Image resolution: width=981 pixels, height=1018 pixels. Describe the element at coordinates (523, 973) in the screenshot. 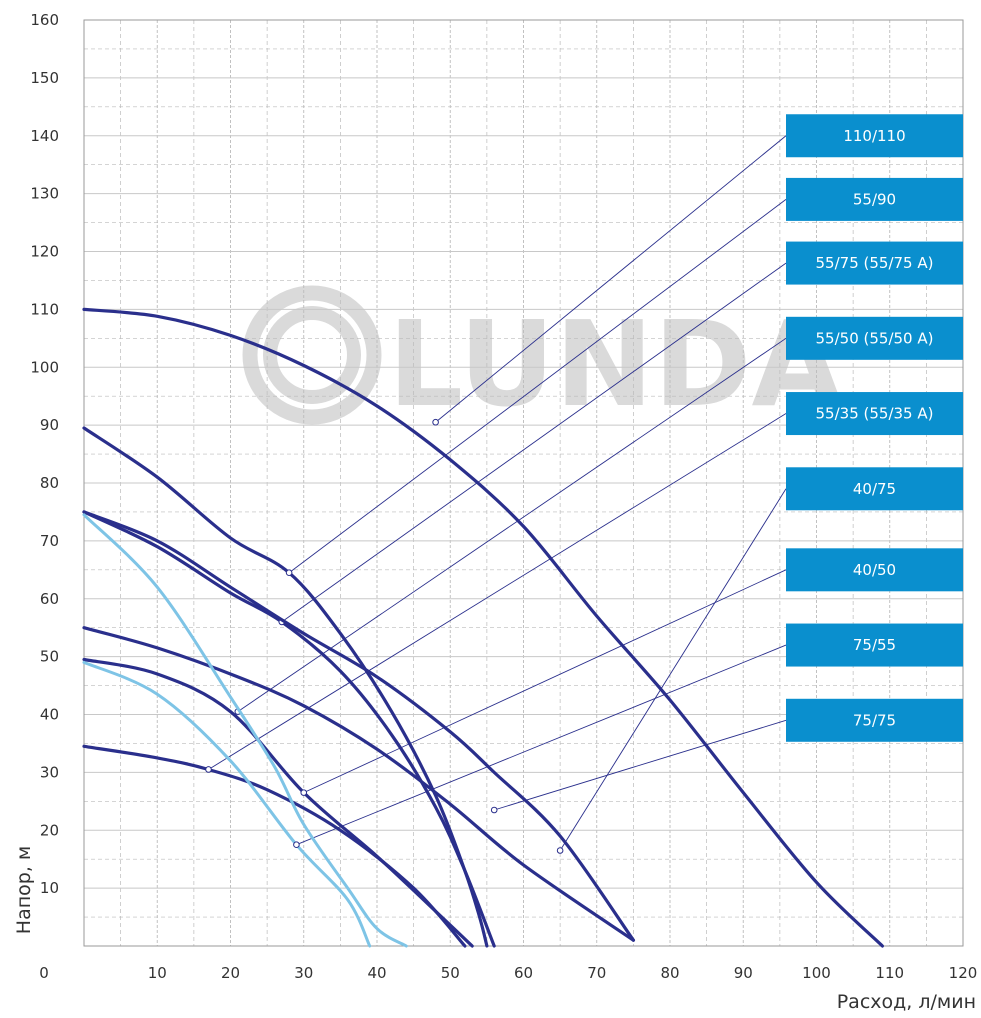

I see `x-tick-label: 60` at that location.